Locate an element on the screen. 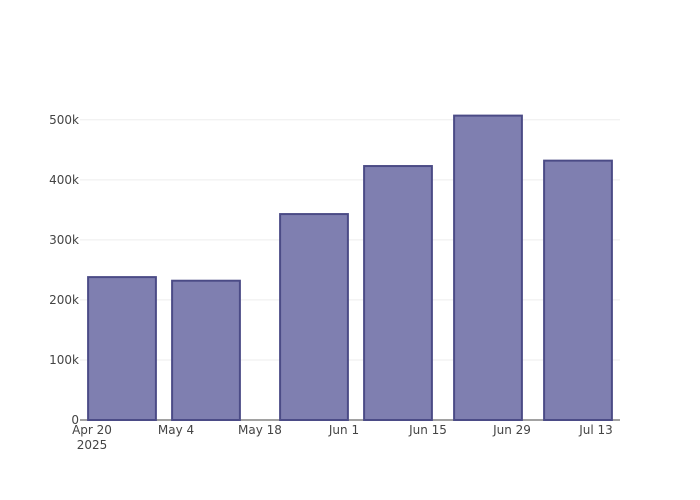  y-tick-label: 500k is located at coordinates (64, 120).